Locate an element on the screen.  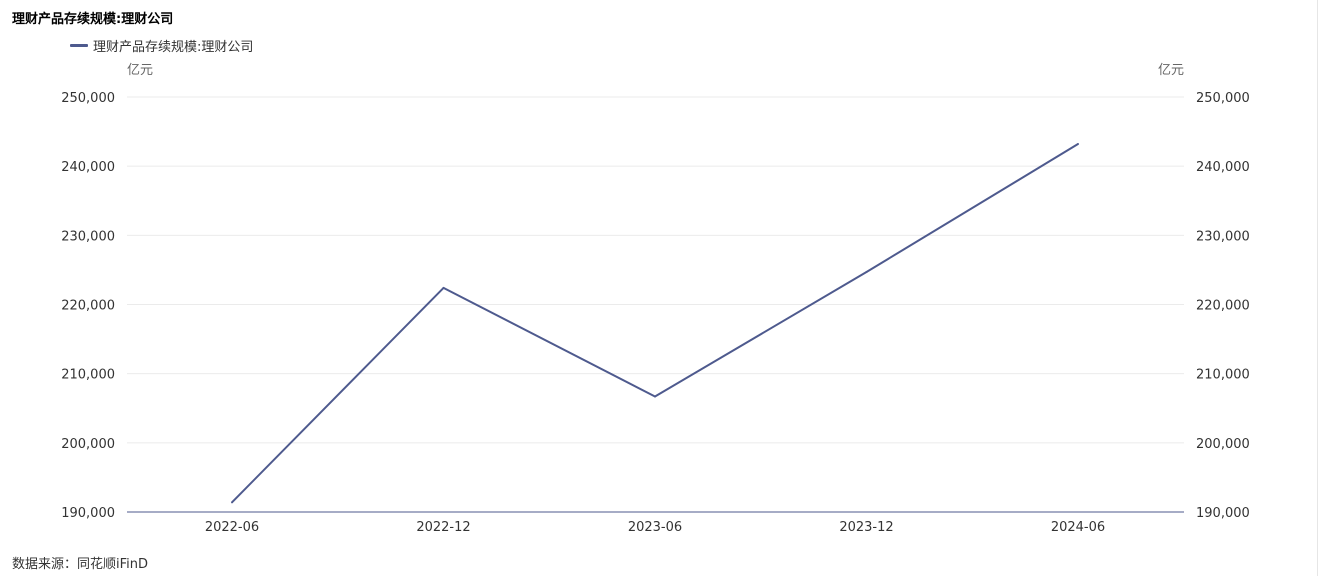
x-tick-label: 2022-12 is located at coordinates (443, 527).